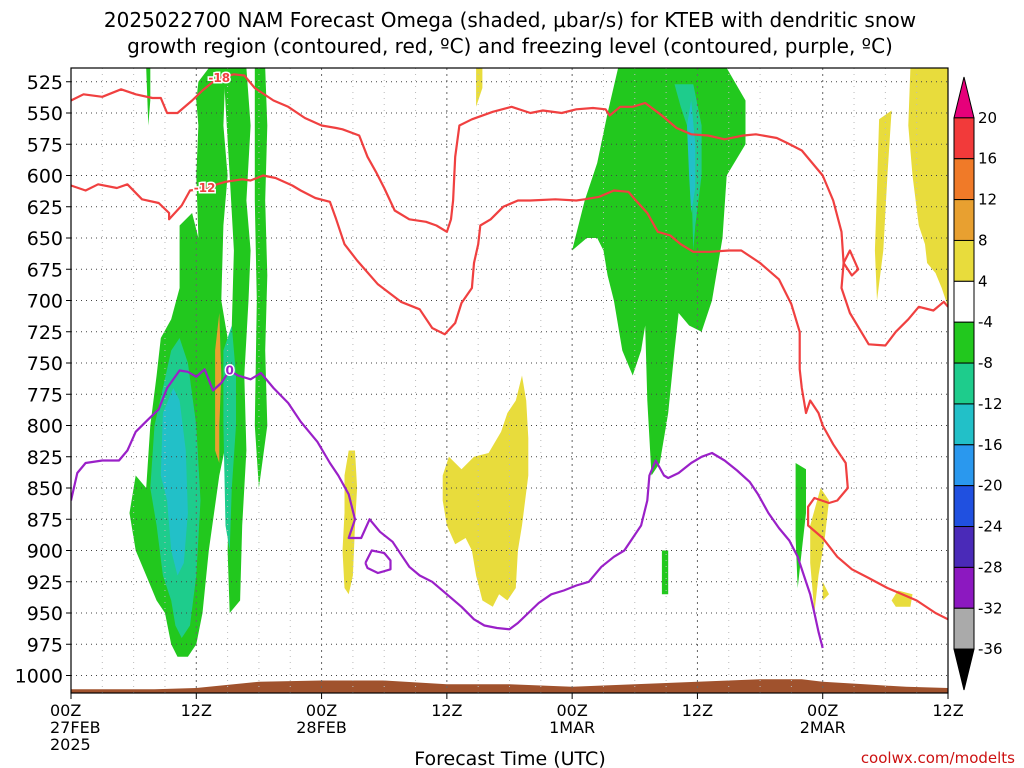  What do you see at coordinates (964, 97) in the screenshot?
I see `colorbar-top-triangle` at bounding box center [964, 97].